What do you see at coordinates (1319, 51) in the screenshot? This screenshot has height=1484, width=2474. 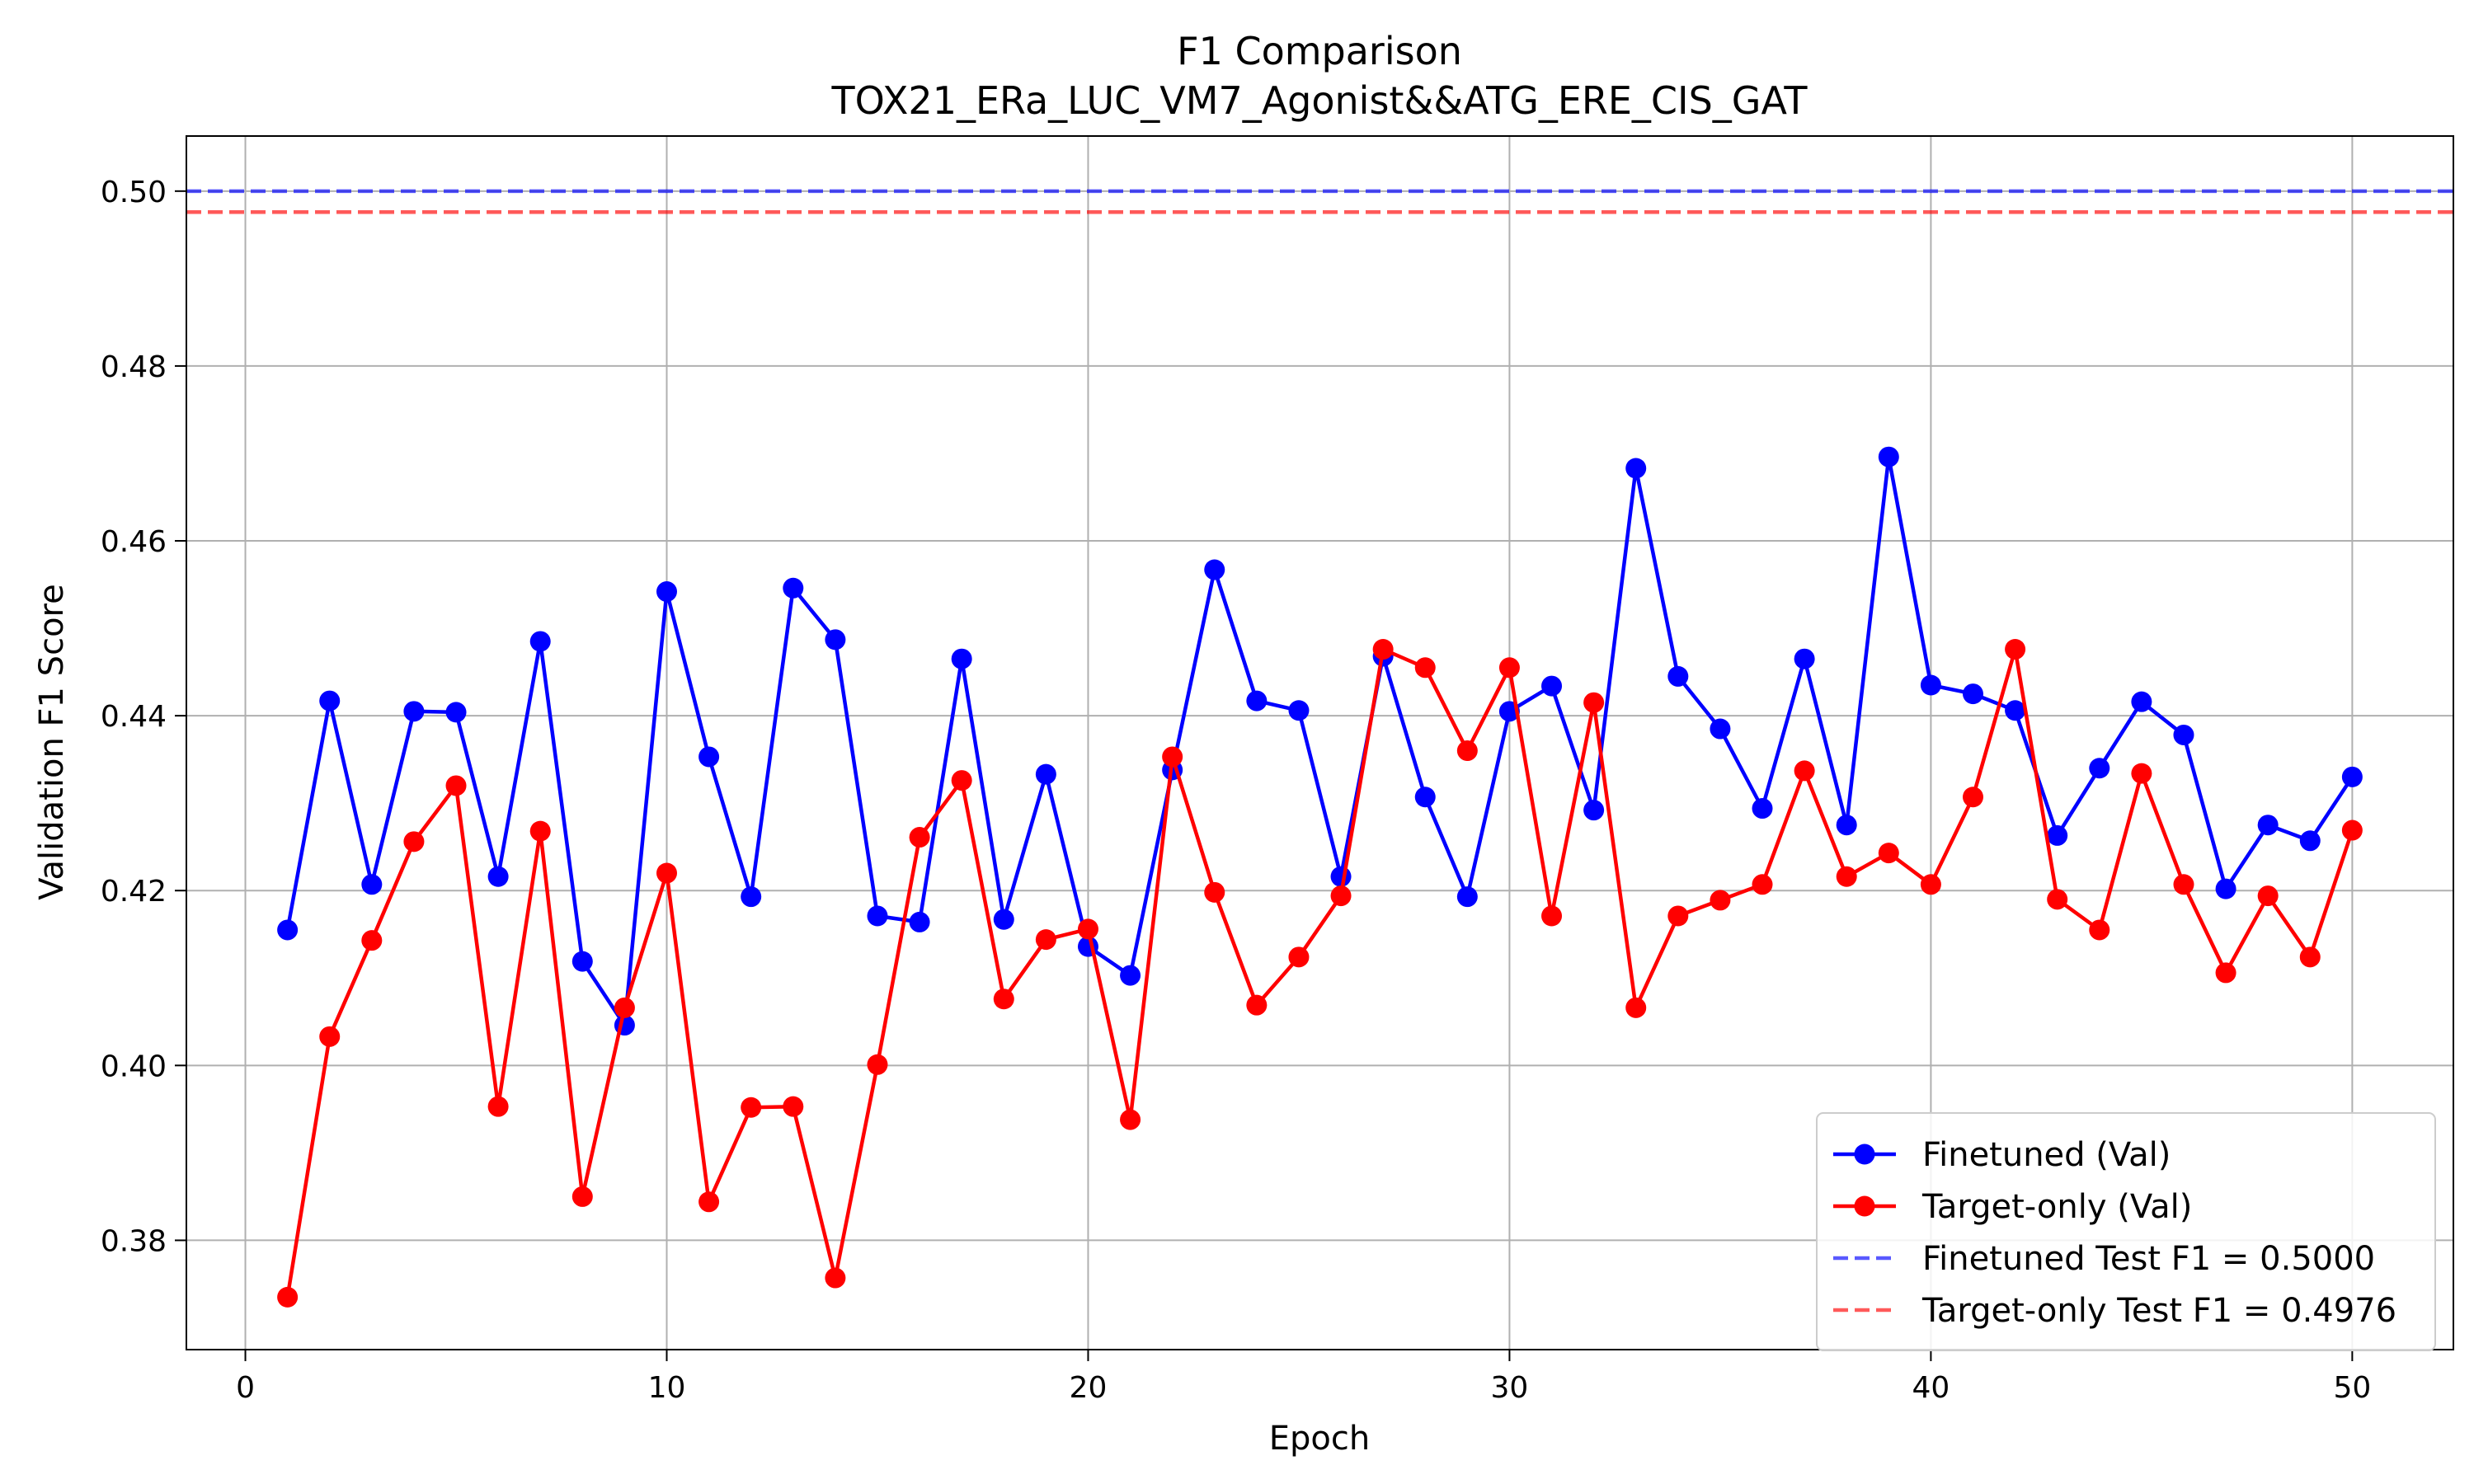 I see `chart-title: F1 Comparison` at bounding box center [1319, 51].